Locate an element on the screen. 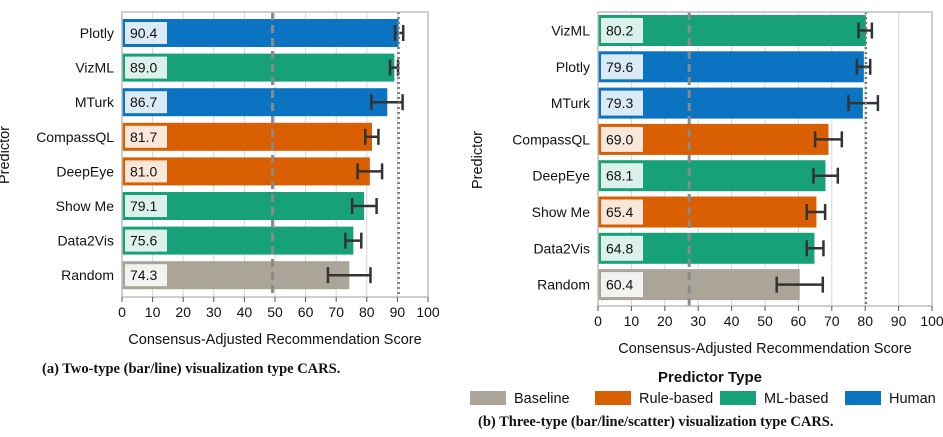 The image size is (943, 437). legend-title: Predictor Type is located at coordinates (710, 377).